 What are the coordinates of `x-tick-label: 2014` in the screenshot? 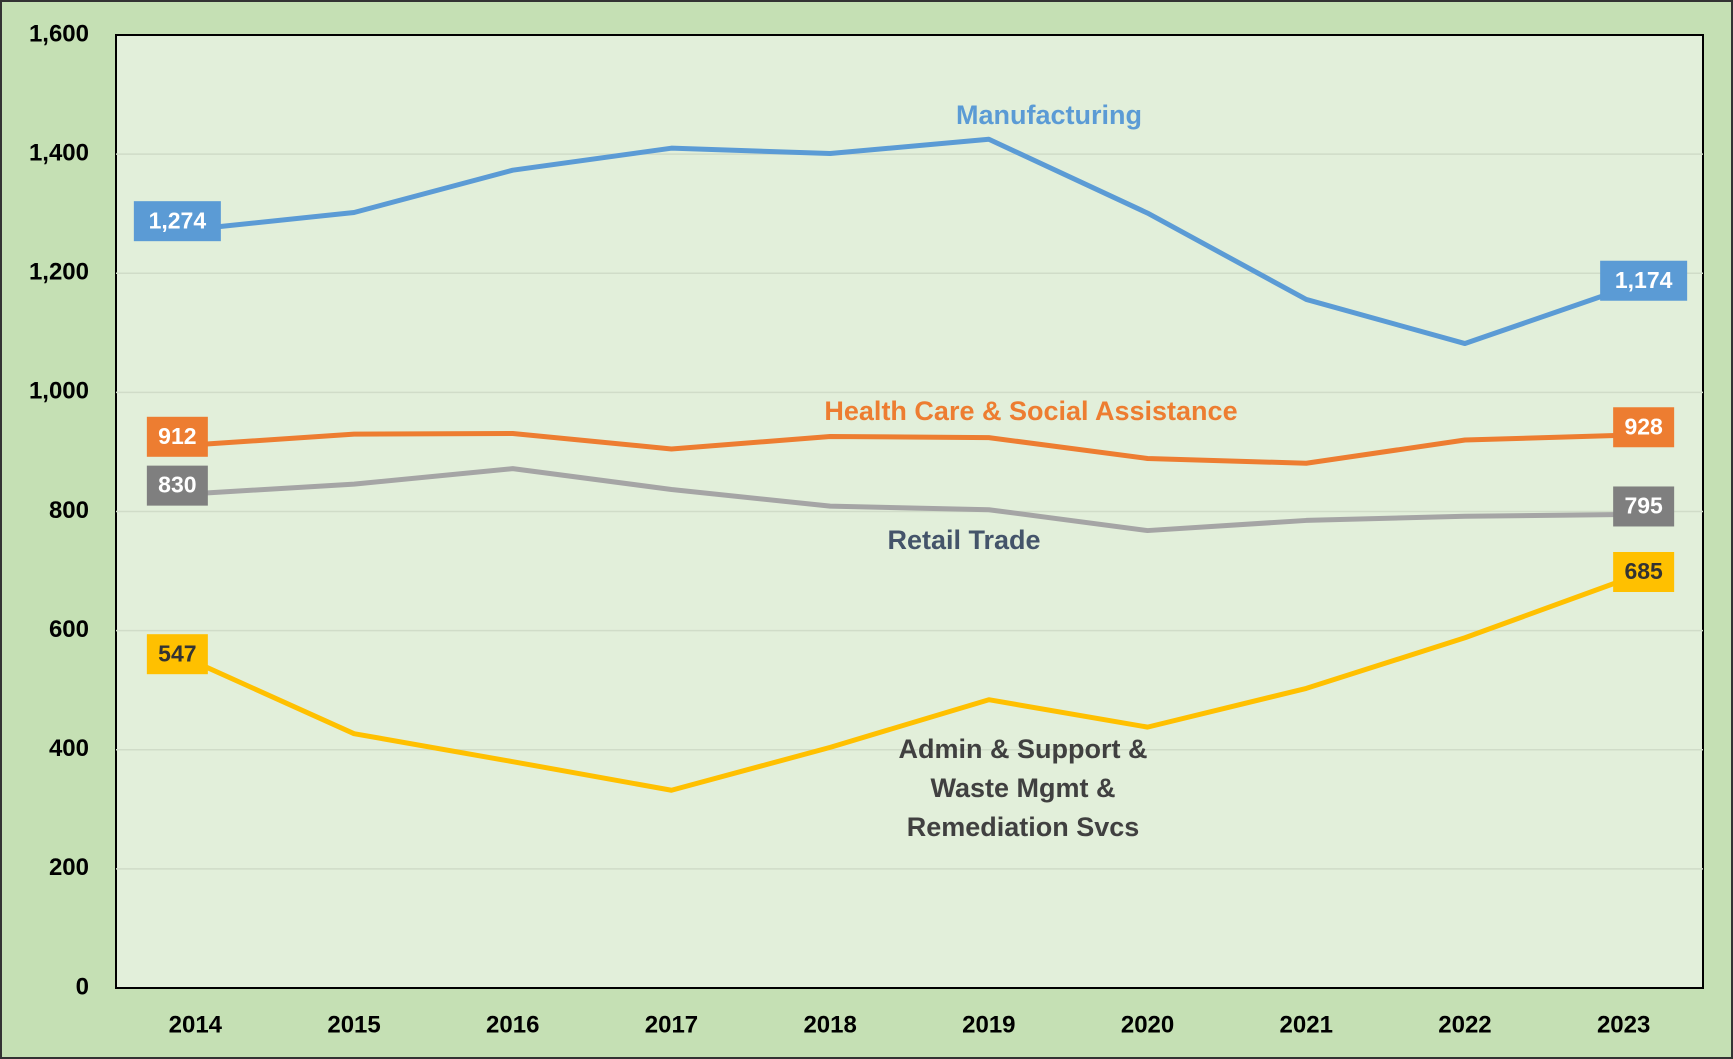 It's located at (196, 1024).